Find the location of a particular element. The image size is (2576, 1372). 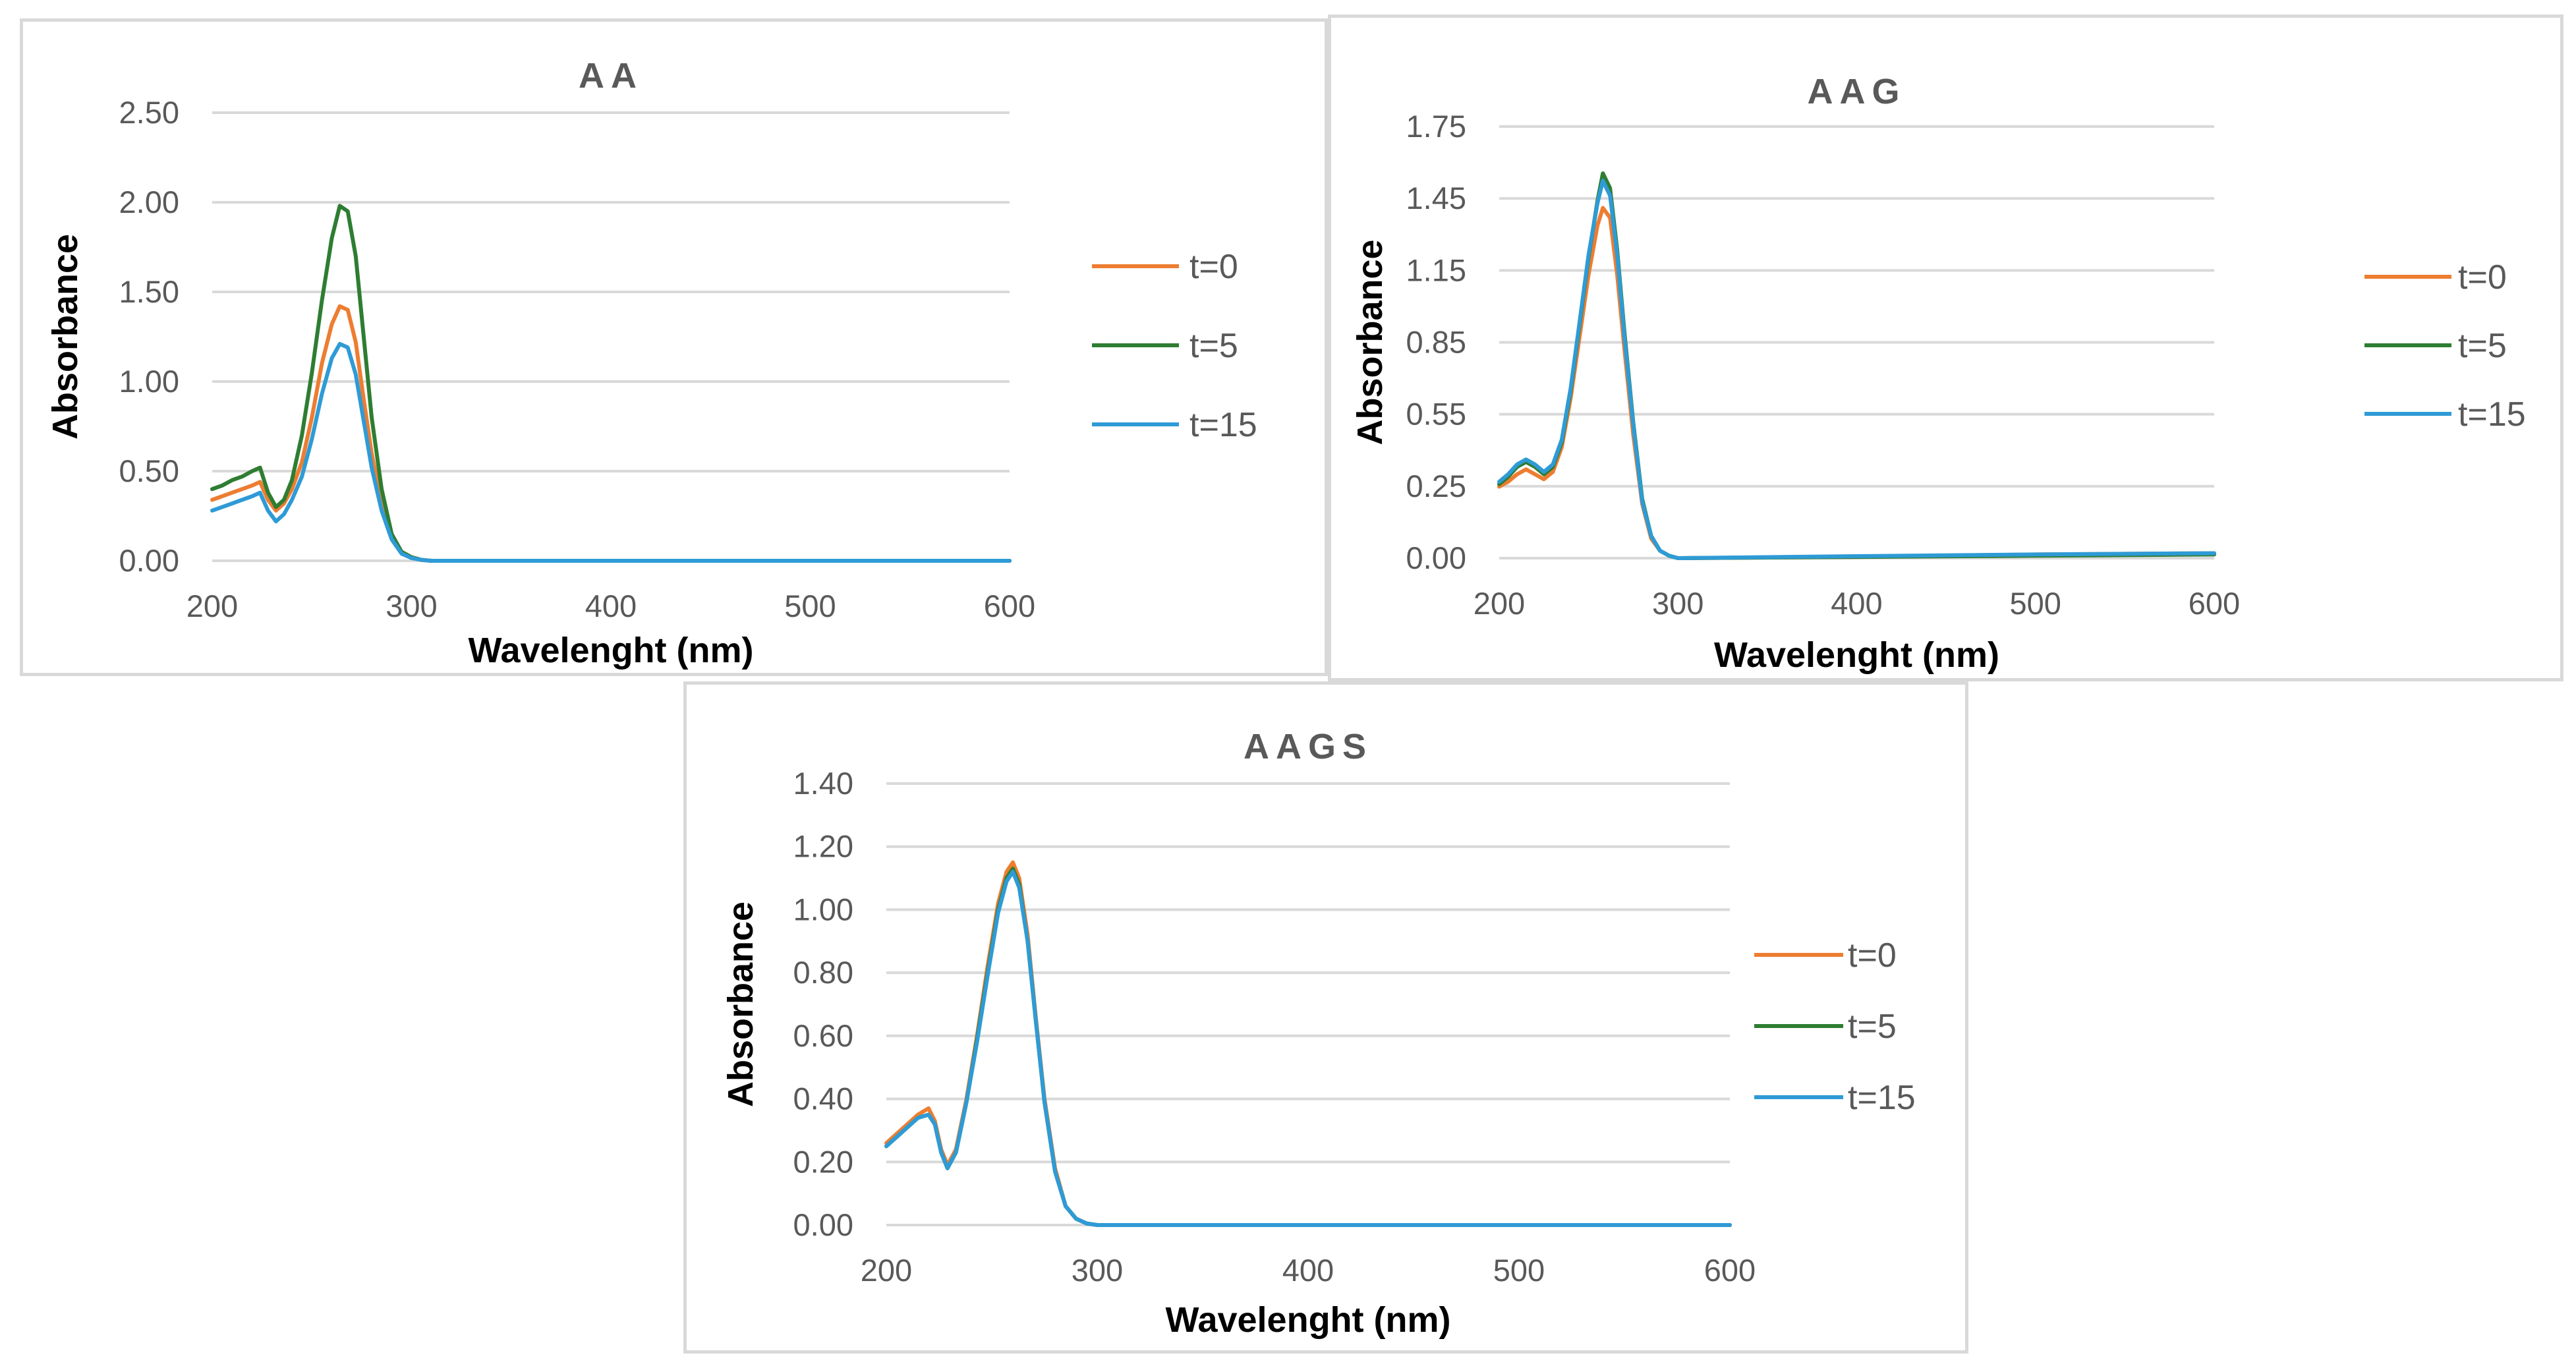

y-tick-label: 1.50 is located at coordinates (149, 291).